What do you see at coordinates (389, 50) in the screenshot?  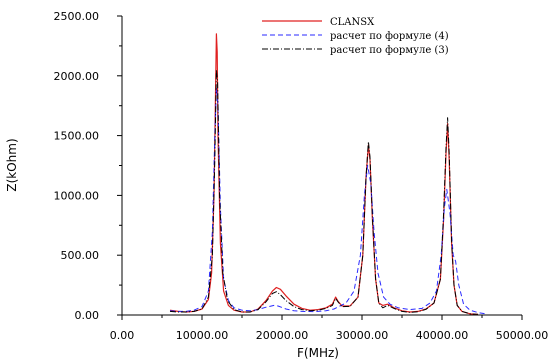 I see `legend-label-2: расчет по формуле (3)` at bounding box center [389, 50].